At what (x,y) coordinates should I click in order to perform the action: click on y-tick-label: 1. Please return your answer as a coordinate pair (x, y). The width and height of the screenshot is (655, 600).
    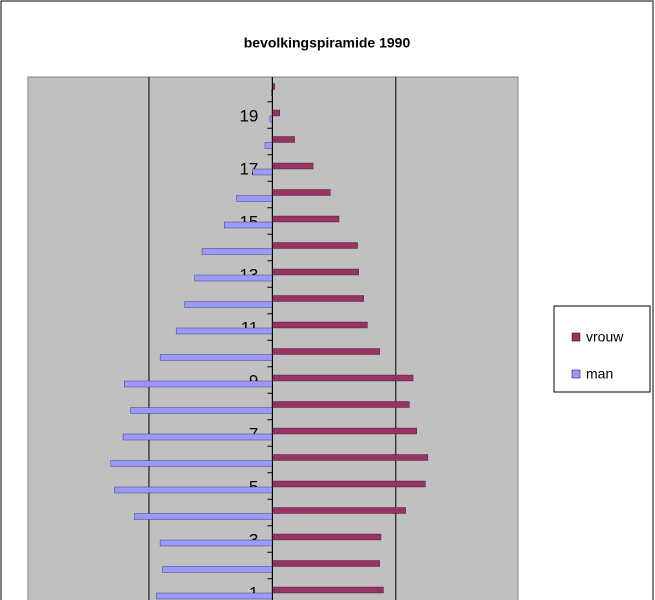
    Looking at the image, I should click on (253, 591).